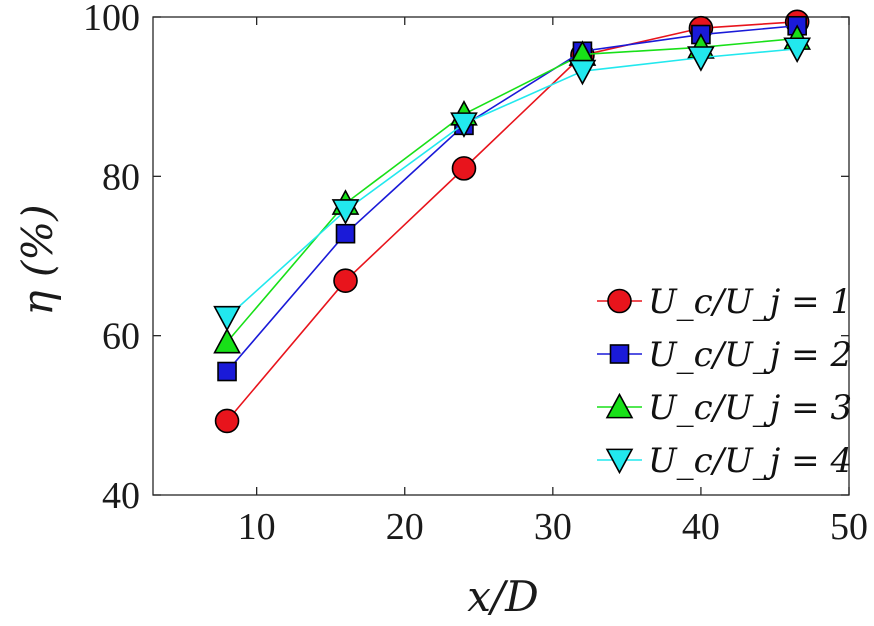  I want to click on legend-entry-4: U_c/U_j = 4, so click(724, 461).